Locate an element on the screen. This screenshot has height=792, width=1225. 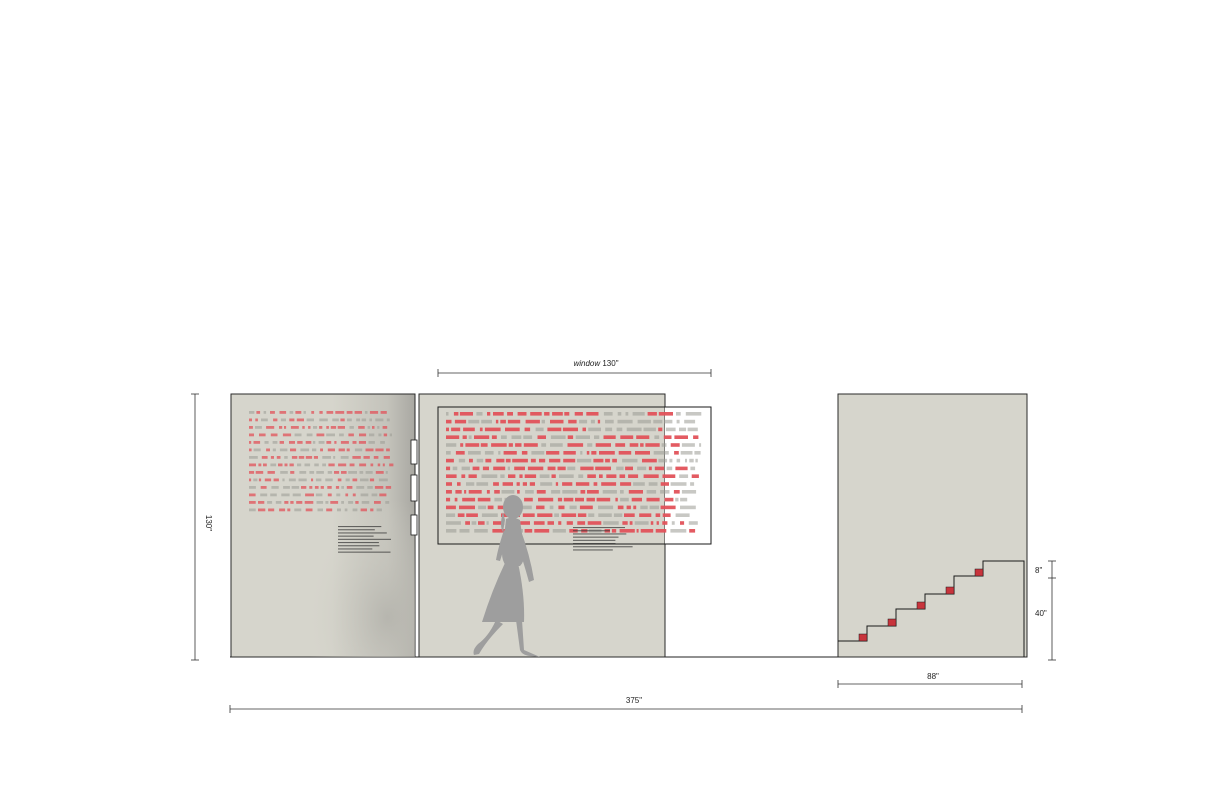
step-dimension-label: 8" is located at coordinates (1038, 570).